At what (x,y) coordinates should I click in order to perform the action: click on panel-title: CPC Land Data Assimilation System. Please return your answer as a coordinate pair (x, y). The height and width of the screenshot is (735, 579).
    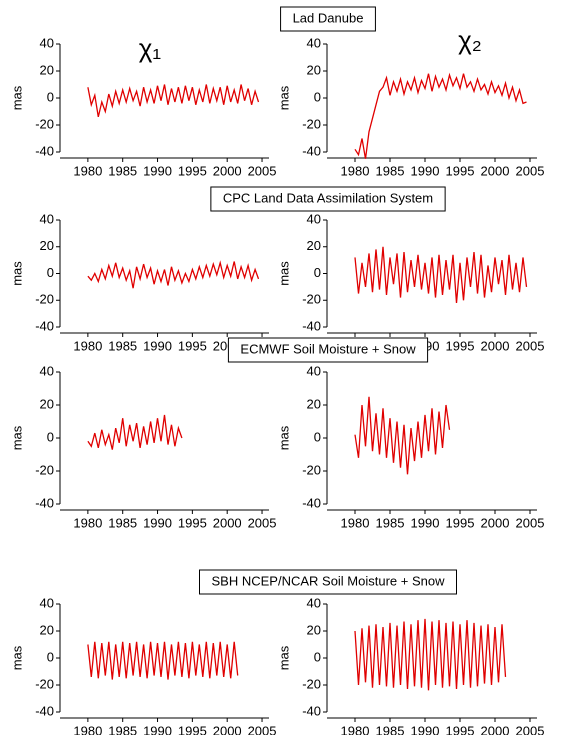
    Looking at the image, I should click on (328, 197).